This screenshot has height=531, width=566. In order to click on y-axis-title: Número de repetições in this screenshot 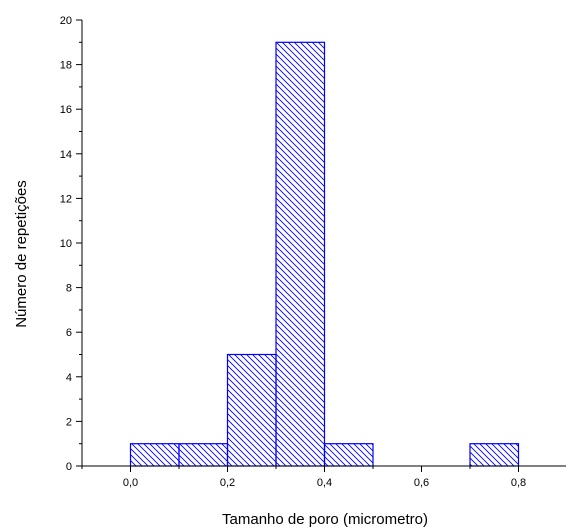, I will do `click(21, 254)`.